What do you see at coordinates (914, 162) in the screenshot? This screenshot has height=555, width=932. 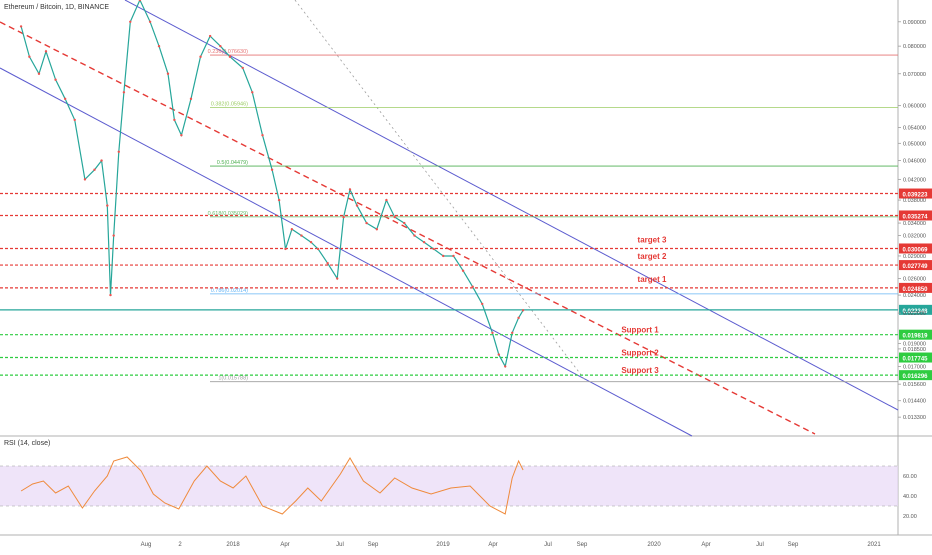 I see `price-tick-label-6: 0.046000` at bounding box center [914, 162].